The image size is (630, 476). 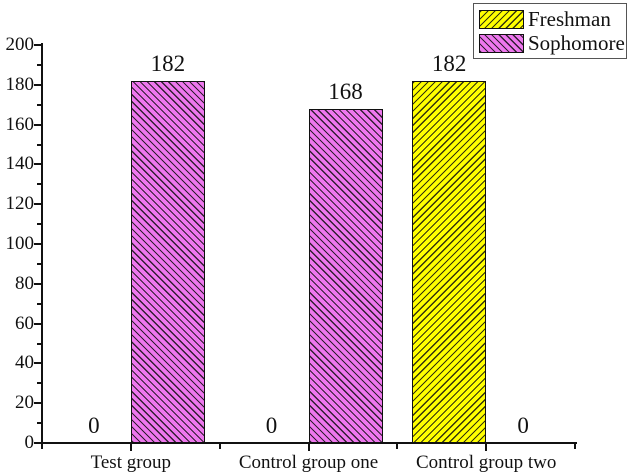 I want to click on x-axis-category-label: Control group one, so click(x=308, y=462).